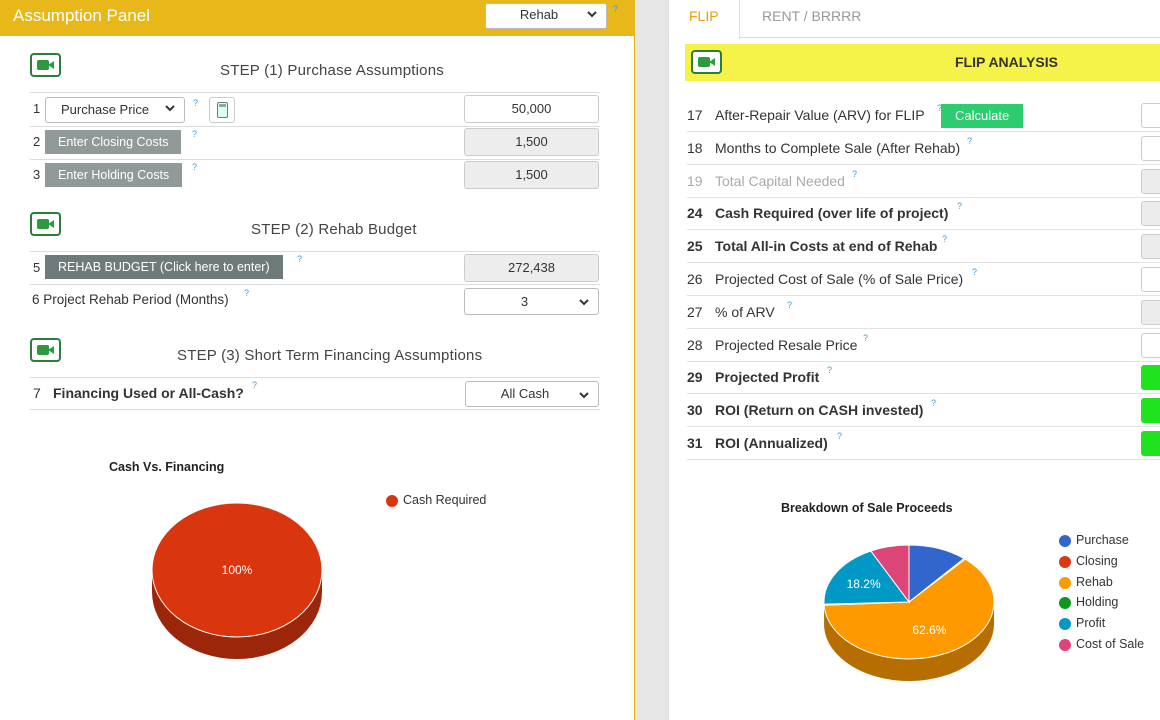 Image resolution: width=1160 pixels, height=720 pixels. I want to click on enter-holding-costs-button: Enter Holding Costs, so click(114, 175).